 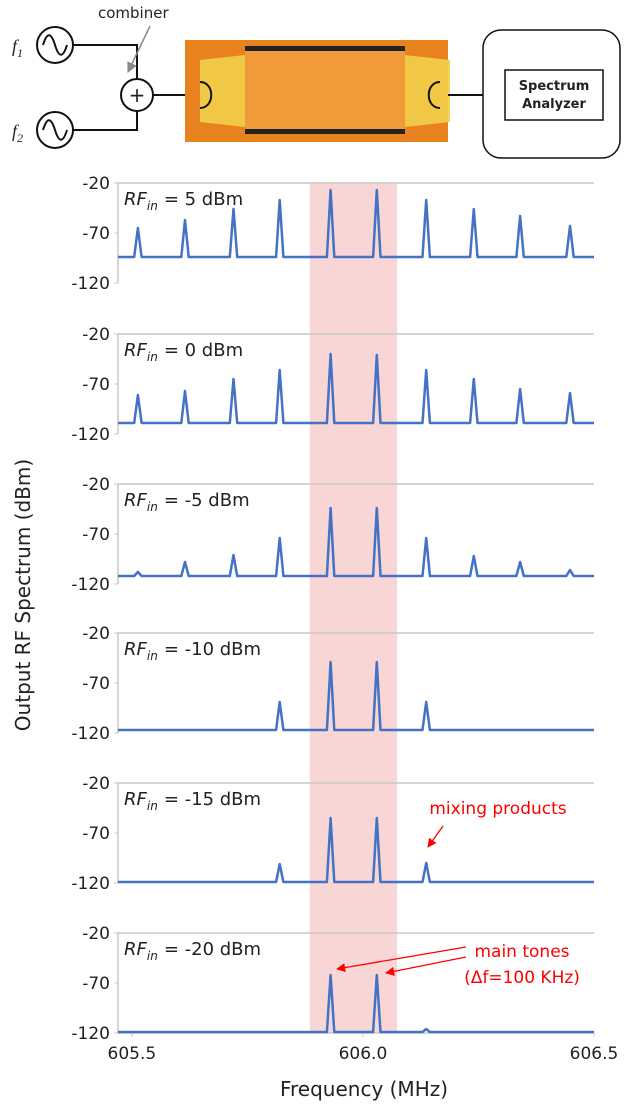 I want to click on source-1-label: f1, so click(x=17, y=48).